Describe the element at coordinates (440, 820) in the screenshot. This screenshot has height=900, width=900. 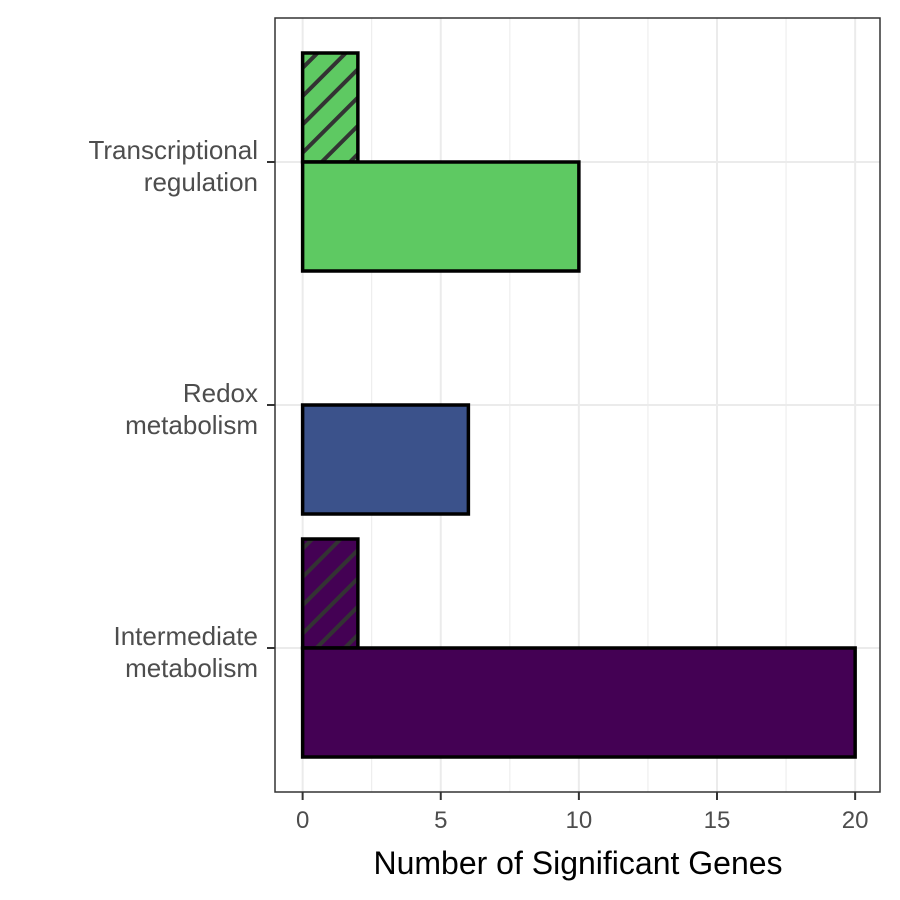
I see `x-tick-label: 5` at that location.